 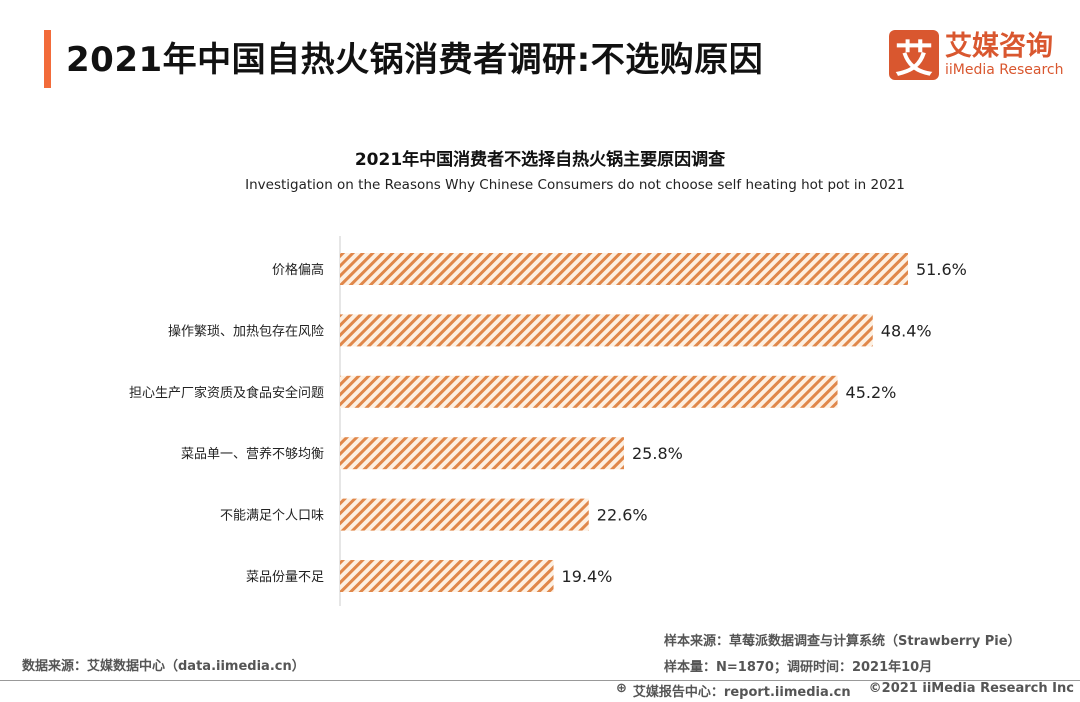 What do you see at coordinates (252, 454) in the screenshot?
I see `category-label: 菜品单一、营养不够均衡` at bounding box center [252, 454].